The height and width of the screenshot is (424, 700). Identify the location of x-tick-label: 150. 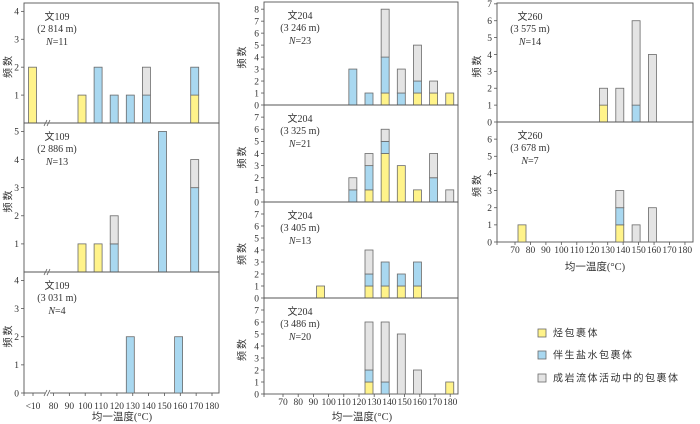
(164, 407).